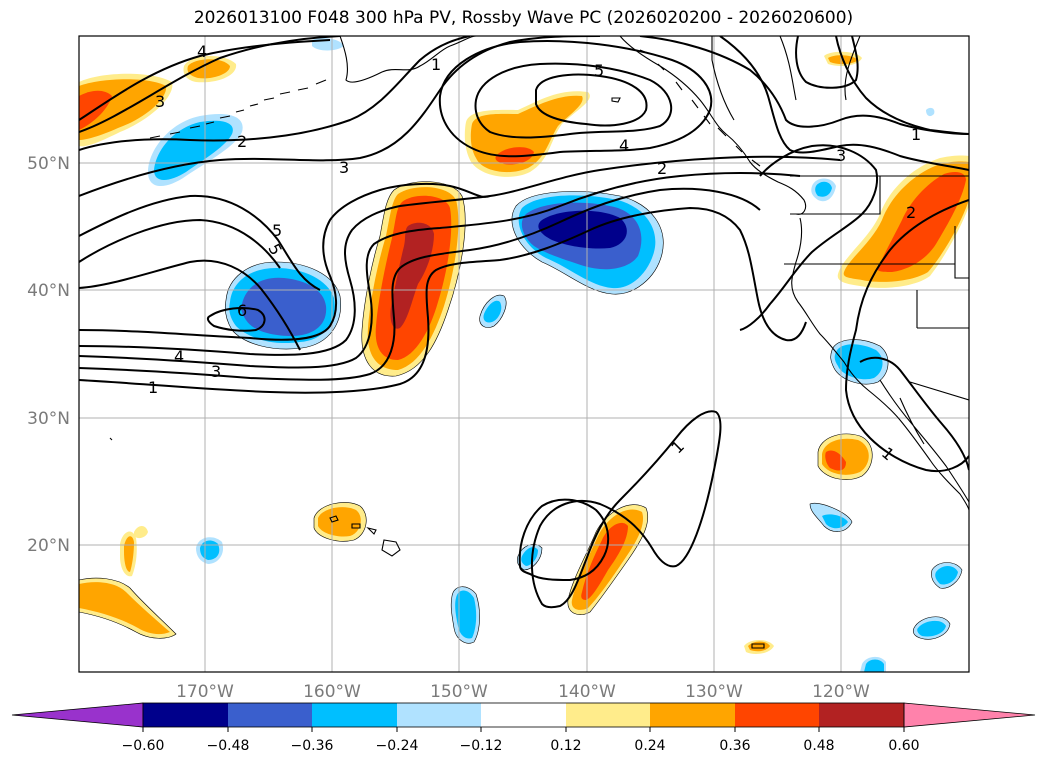 The width and height of the screenshot is (1047, 765). I want to click on colorbar-tick-label: 0.24, so click(649, 746).